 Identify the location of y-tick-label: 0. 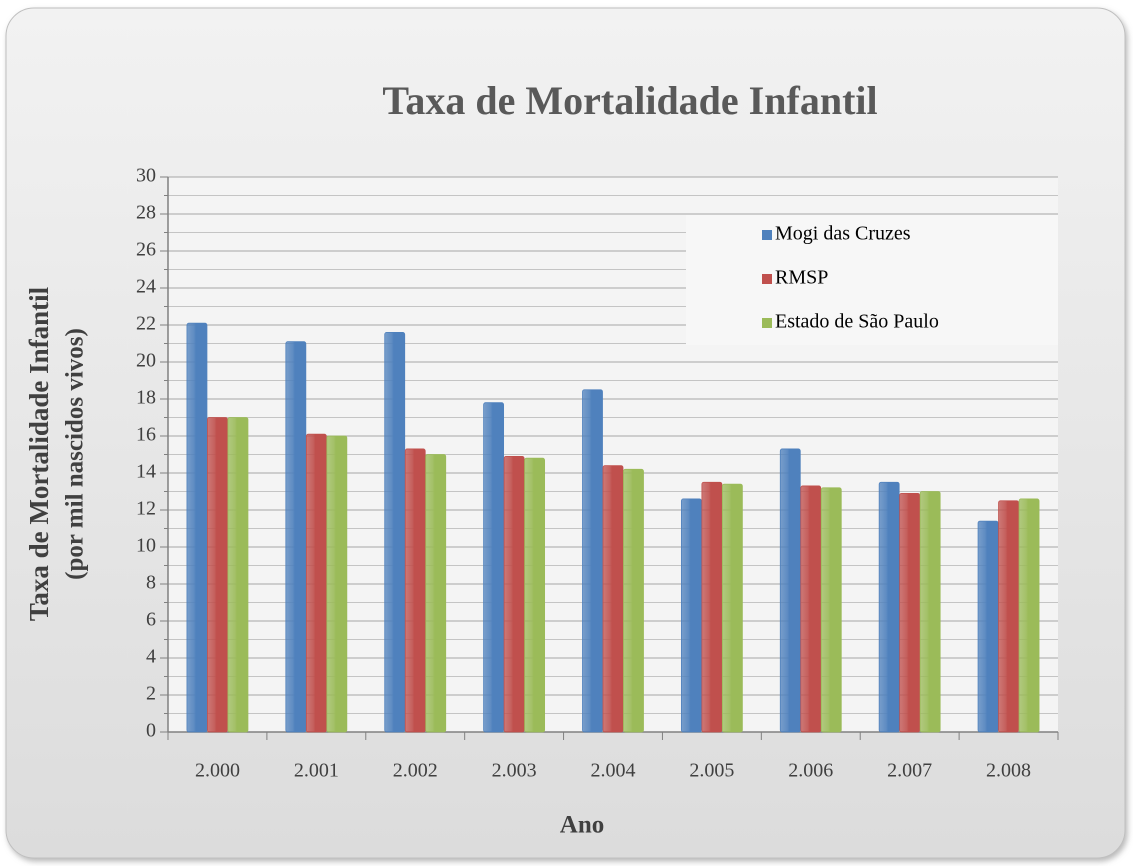
(151, 731).